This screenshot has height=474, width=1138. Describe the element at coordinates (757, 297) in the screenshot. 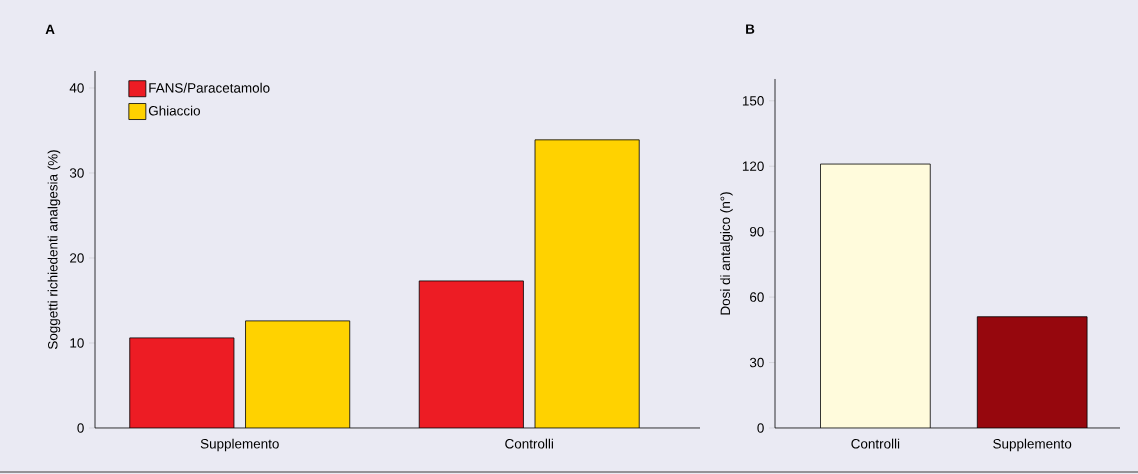

I see `y-tick-label: 60` at that location.